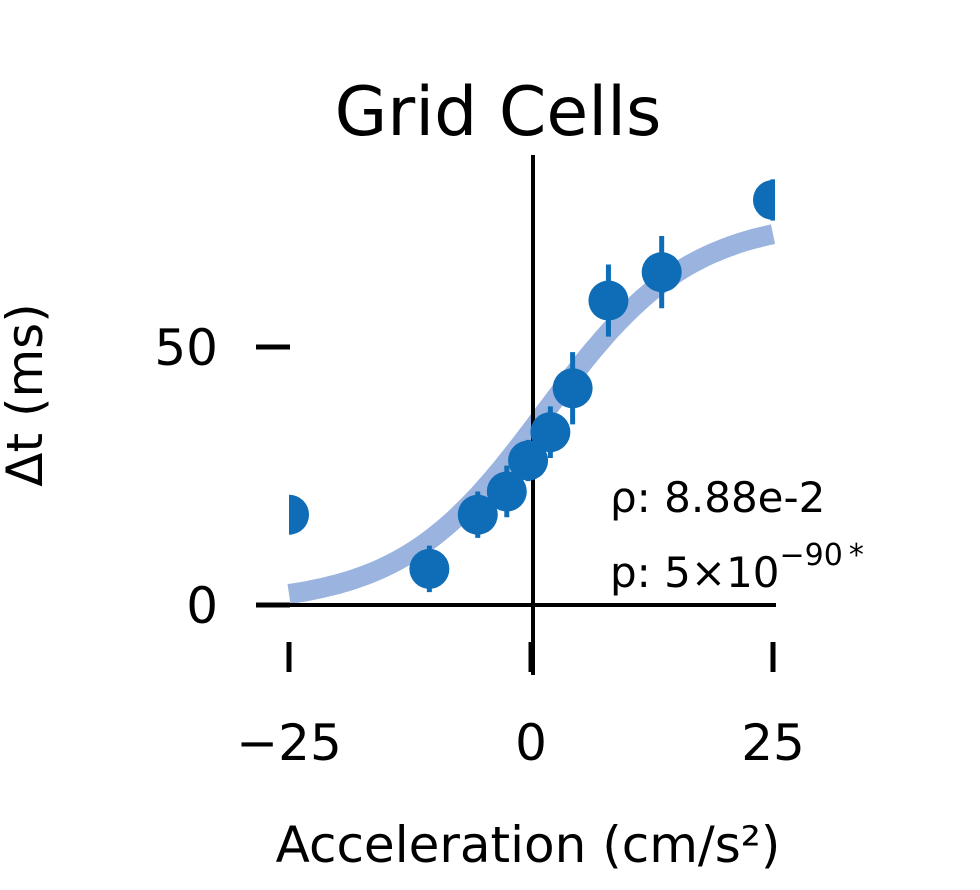 The width and height of the screenshot is (980, 890). I want to click on p-value-prefix: p: 5×10, so click(695, 572).